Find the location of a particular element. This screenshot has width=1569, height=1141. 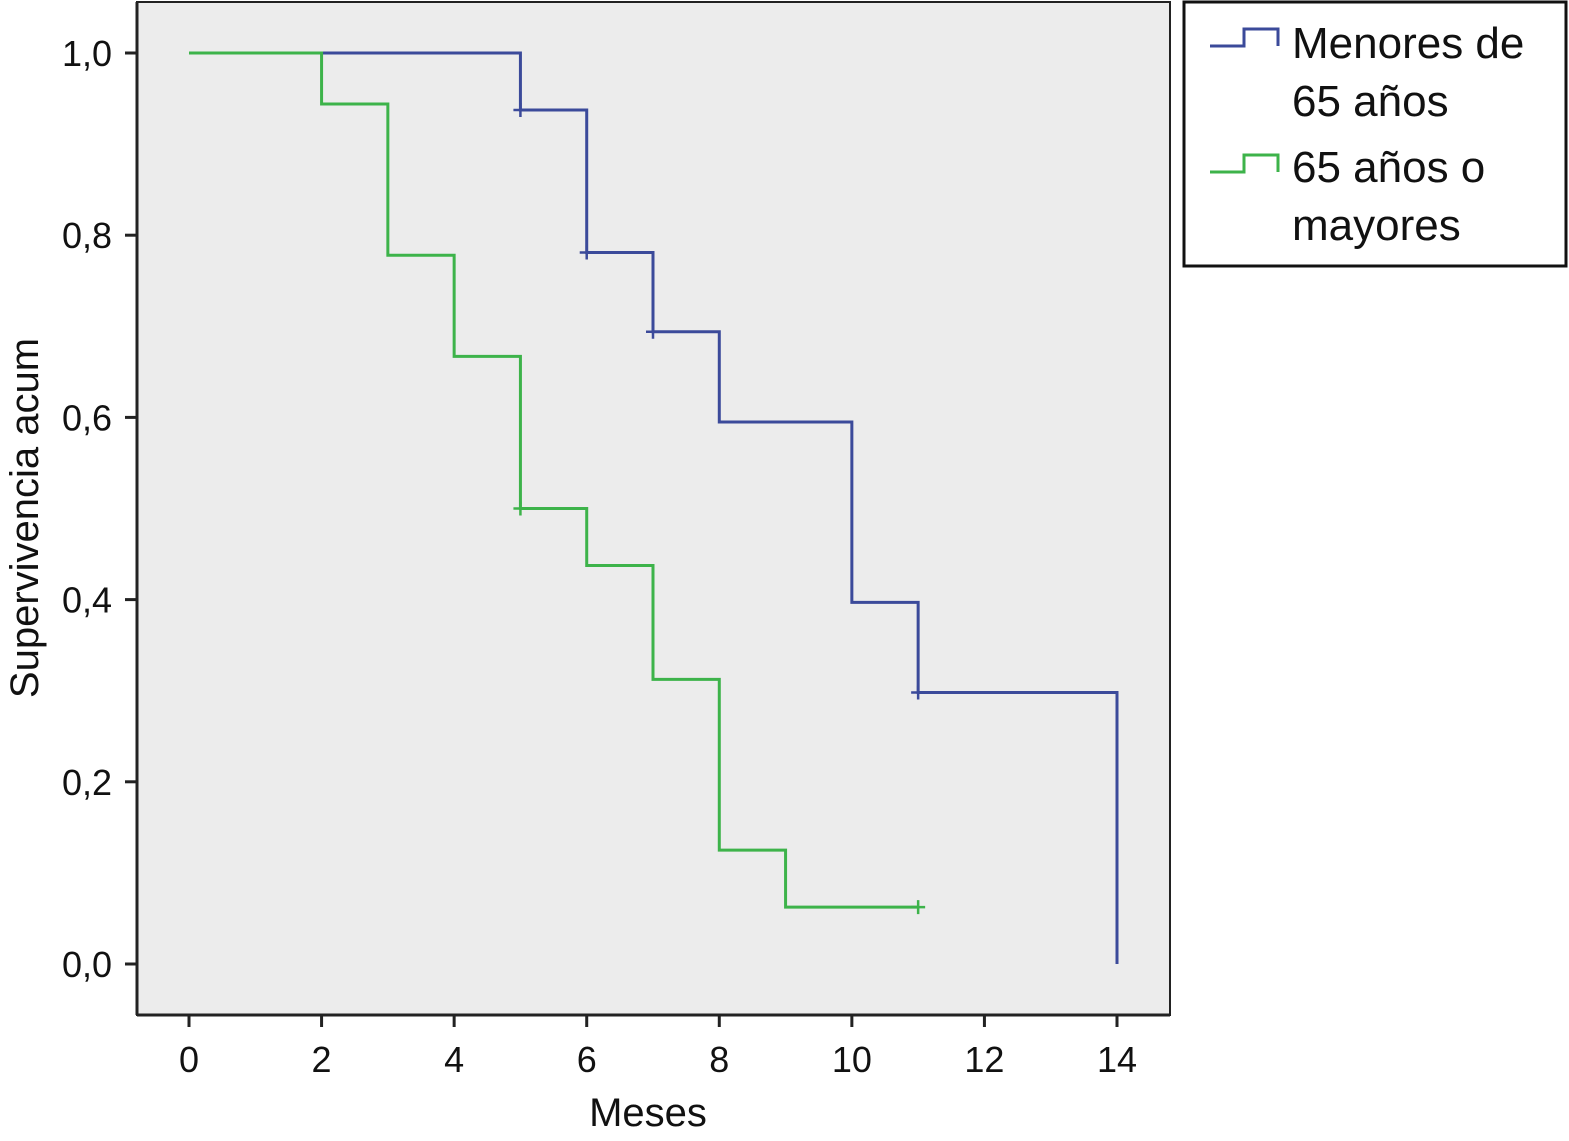

legend-label-1-line1: 65 años o is located at coordinates (1388, 167).